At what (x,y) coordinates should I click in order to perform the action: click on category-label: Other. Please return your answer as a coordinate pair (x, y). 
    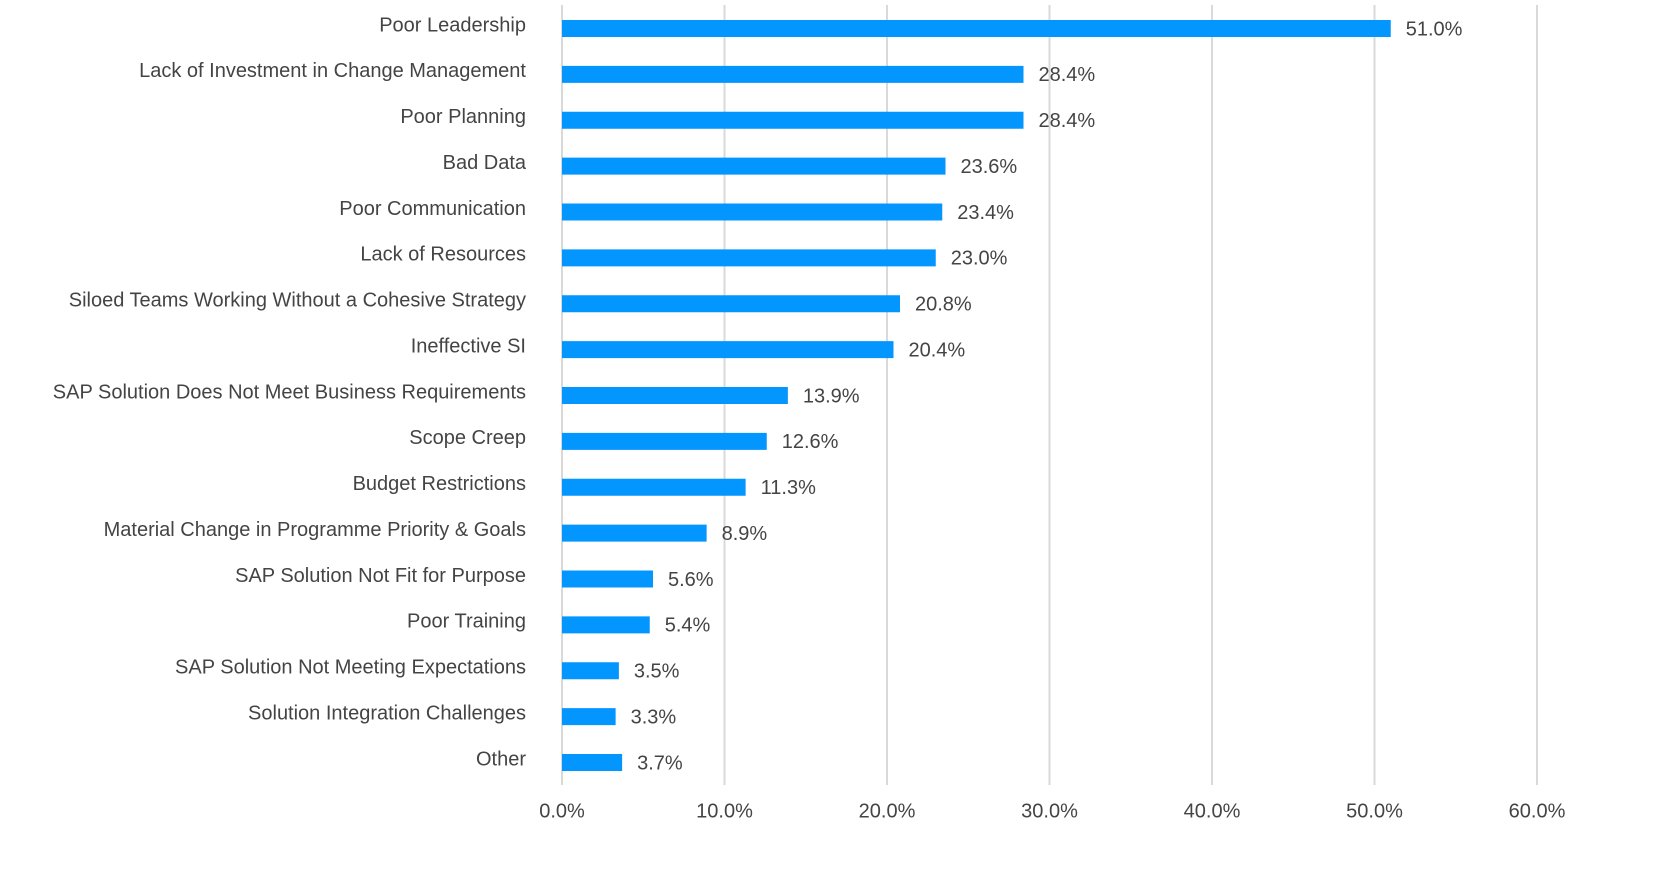
    Looking at the image, I should click on (501, 759).